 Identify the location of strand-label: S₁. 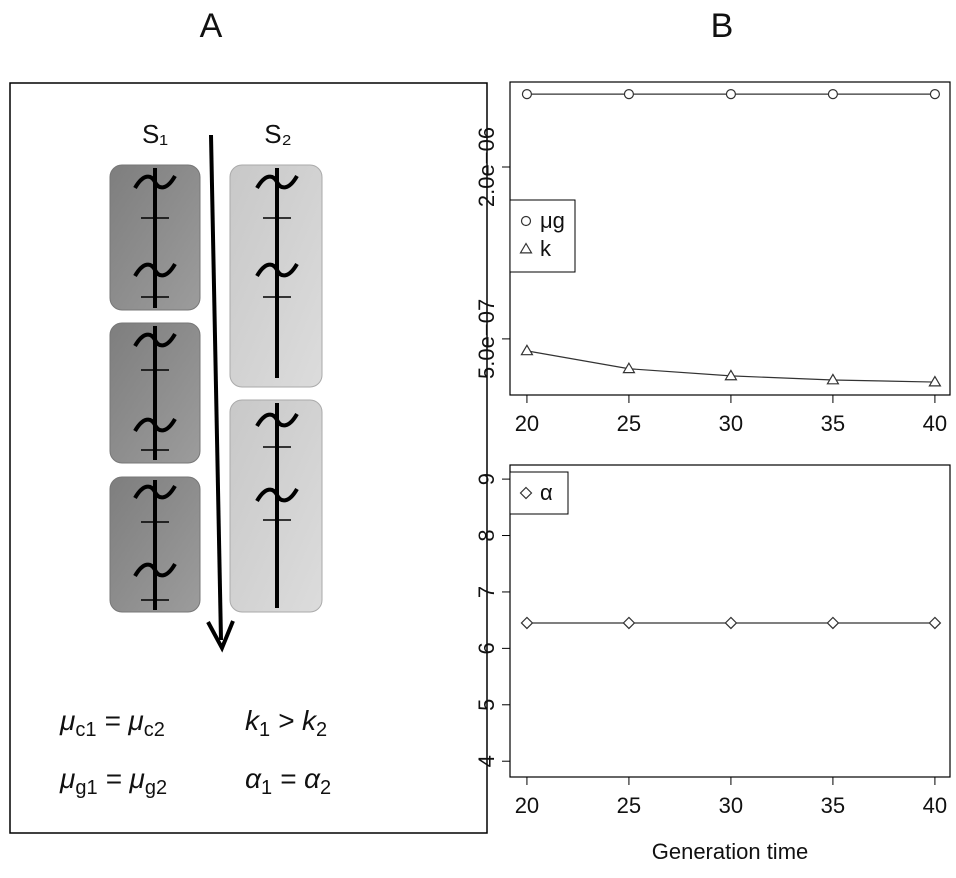
(155, 134).